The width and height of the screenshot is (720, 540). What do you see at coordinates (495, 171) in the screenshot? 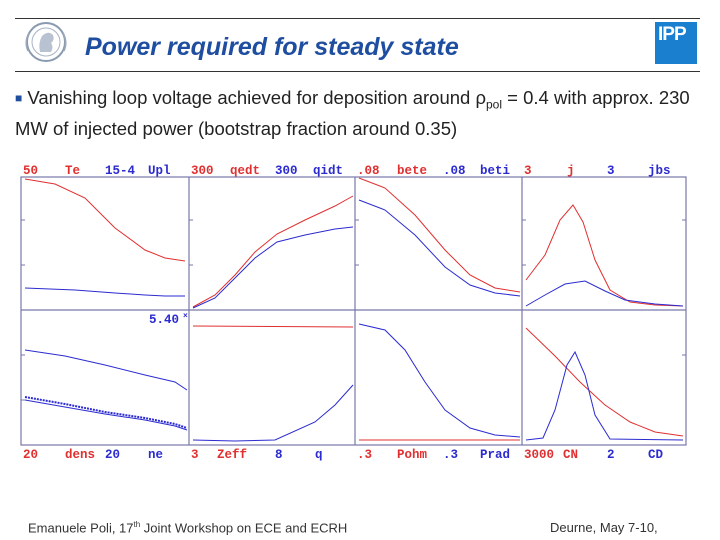
I see `label-beti: beti` at bounding box center [495, 171].